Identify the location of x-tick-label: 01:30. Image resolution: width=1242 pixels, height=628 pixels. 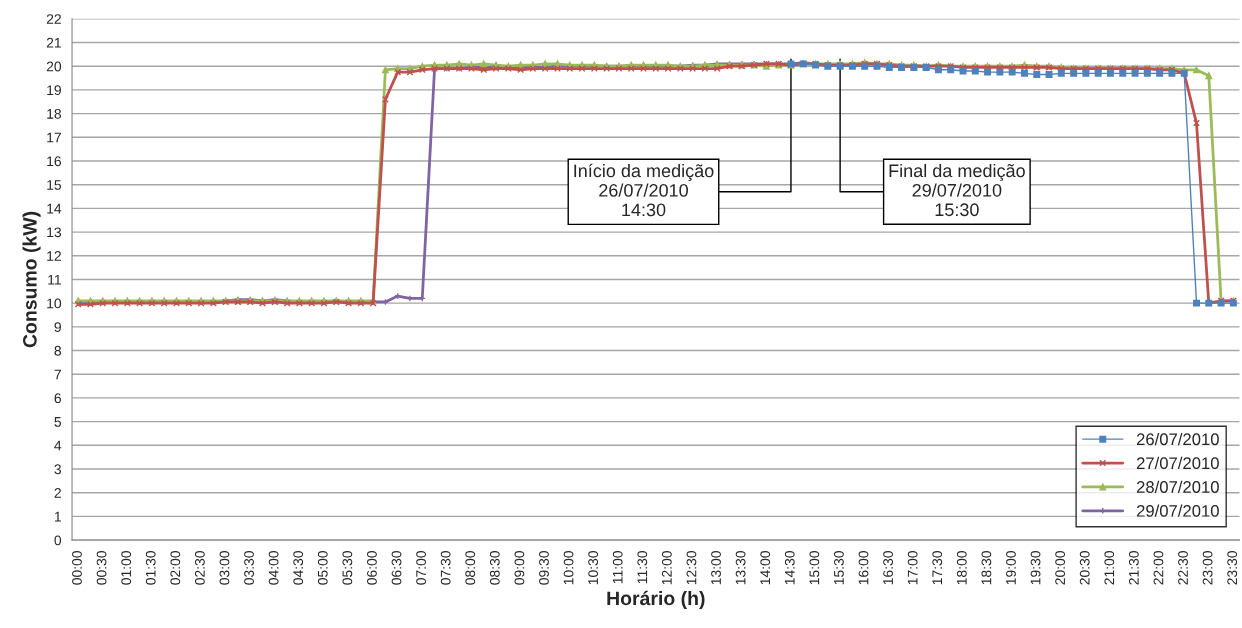
(150, 568).